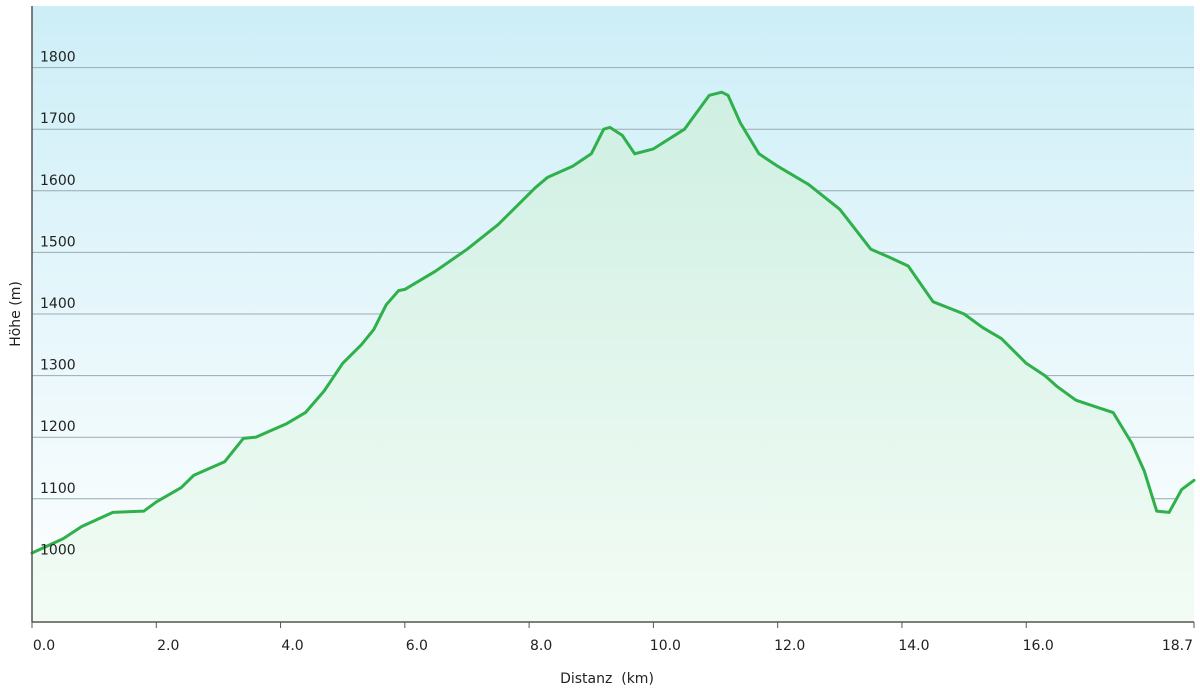 This screenshot has height=694, width=1200. I want to click on x-tick-label: 4.0, so click(292, 646).